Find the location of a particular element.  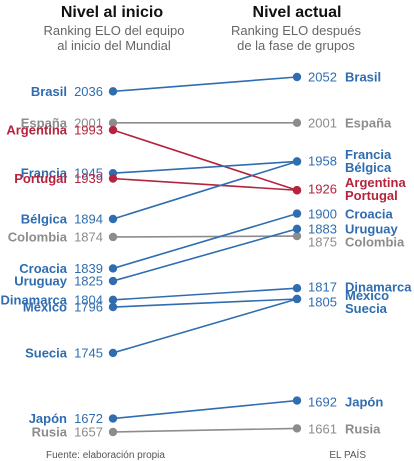

left-value-suecia: 1745 is located at coordinates (88, 352).